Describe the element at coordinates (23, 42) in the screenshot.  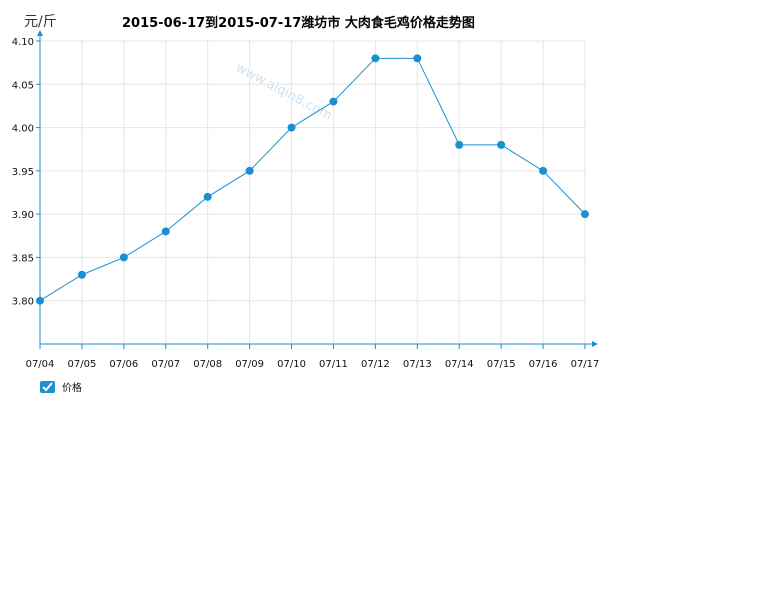
I see `y-tick-label: 4.10` at that location.